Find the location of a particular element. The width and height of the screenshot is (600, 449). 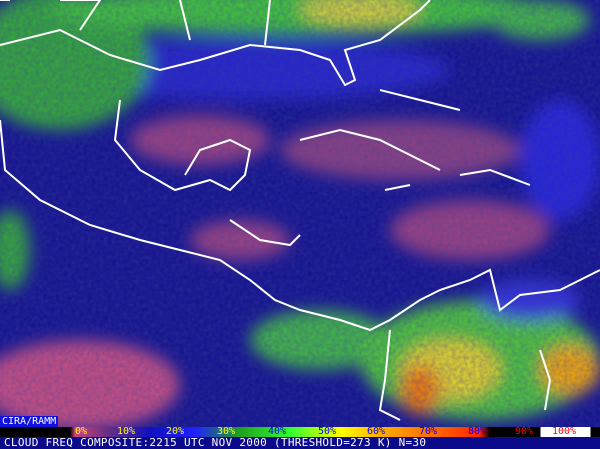

credit-label: CIRA/RAMM is located at coordinates (29, 421).